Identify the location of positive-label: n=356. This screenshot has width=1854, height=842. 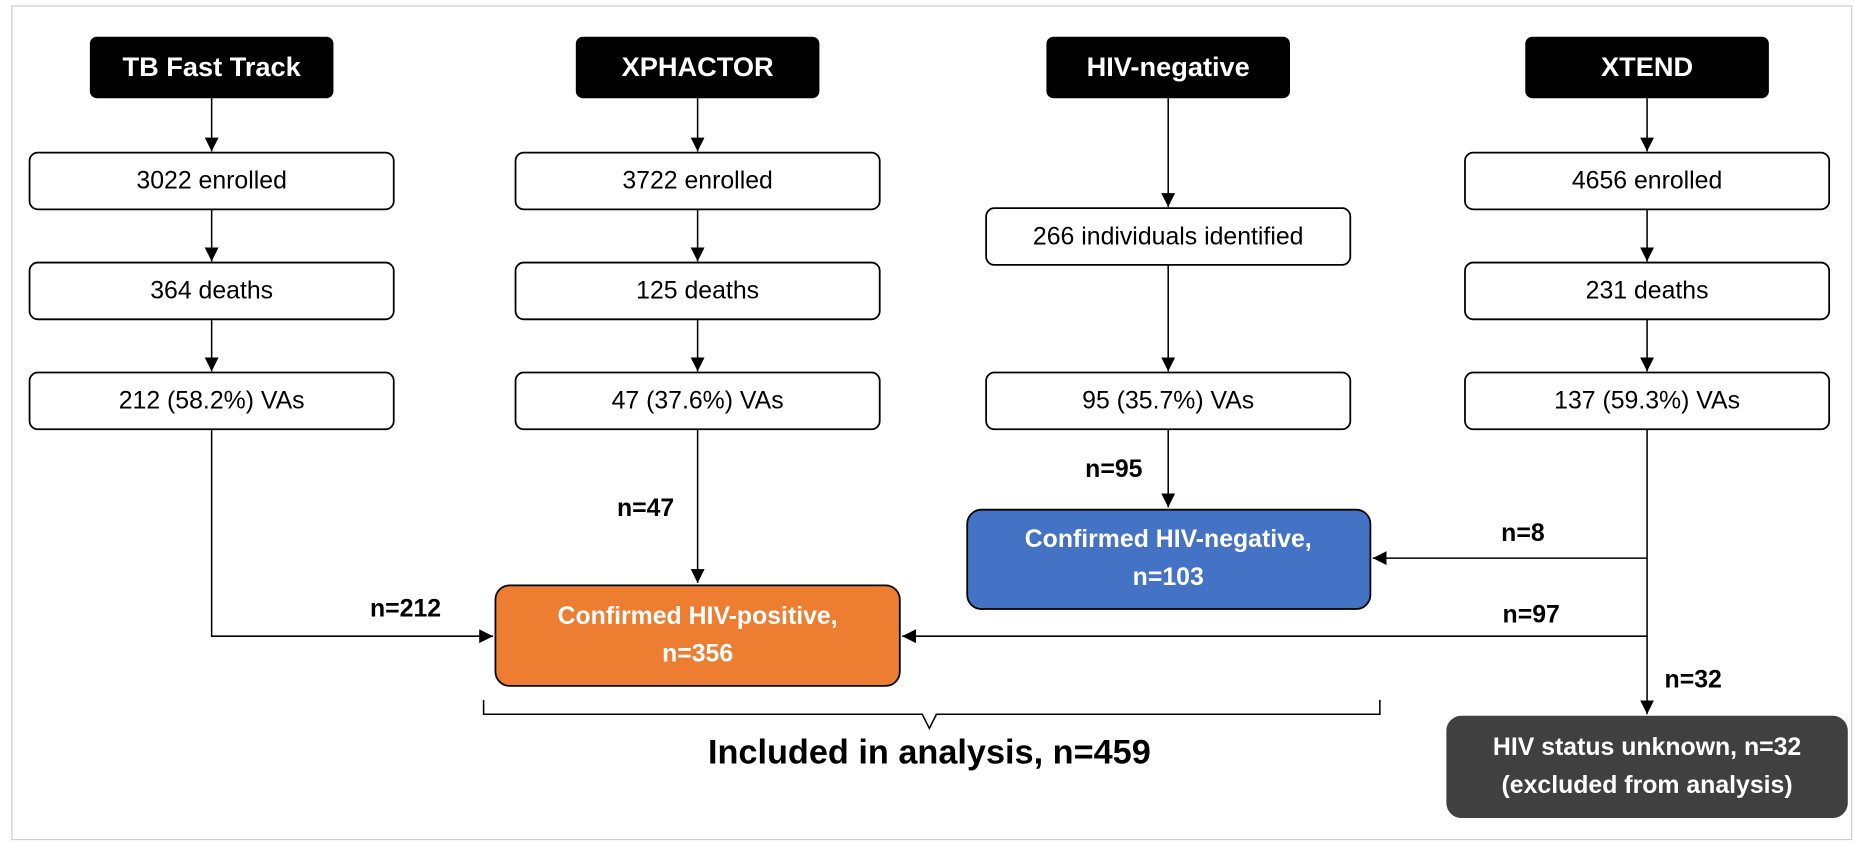
(697, 654).